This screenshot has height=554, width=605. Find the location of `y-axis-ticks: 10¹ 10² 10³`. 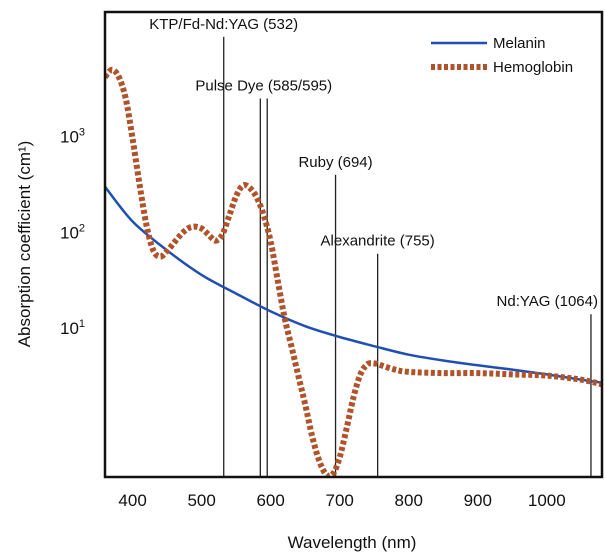

y-axis-ticks: 10¹ 10² 10³ is located at coordinates (72, 233).